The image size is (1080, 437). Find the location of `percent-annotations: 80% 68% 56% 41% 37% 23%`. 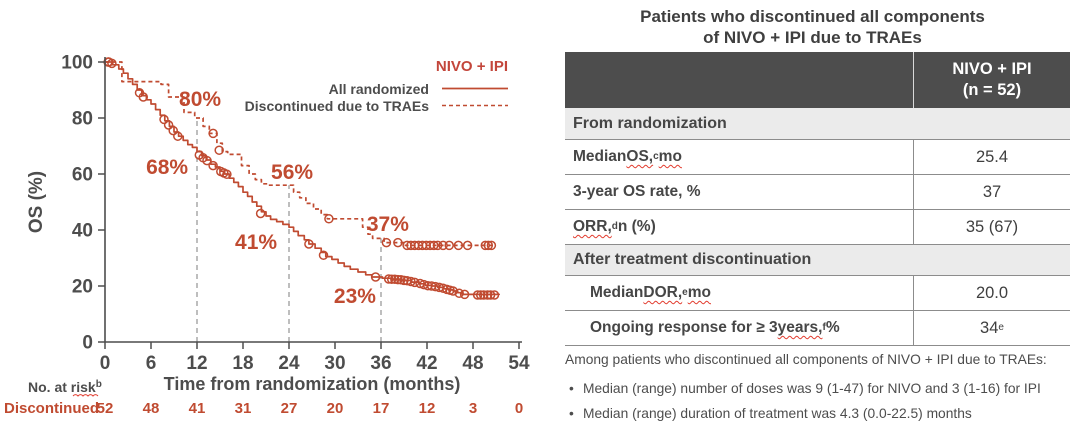

percent-annotations: 80% 68% 56% 41% 37% 23% is located at coordinates (277, 198).